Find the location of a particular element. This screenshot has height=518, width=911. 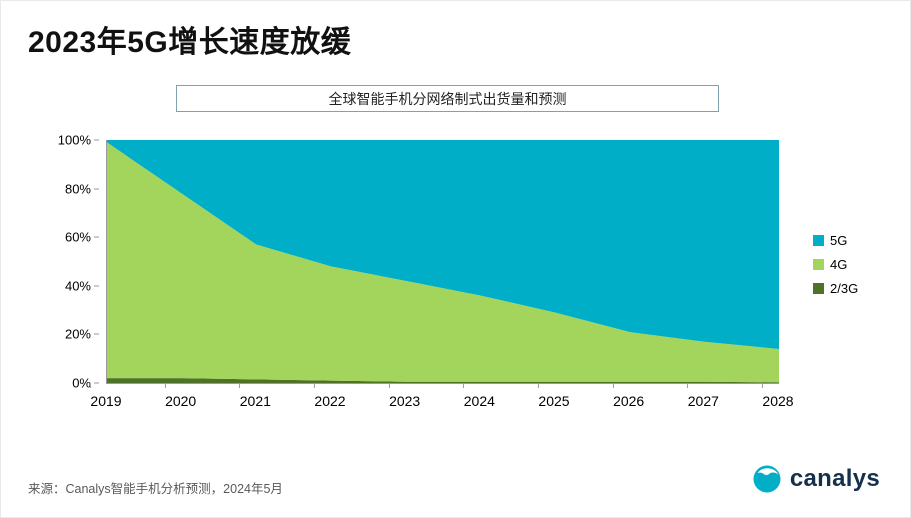

x-tick-label: 2020 is located at coordinates (180, 396).